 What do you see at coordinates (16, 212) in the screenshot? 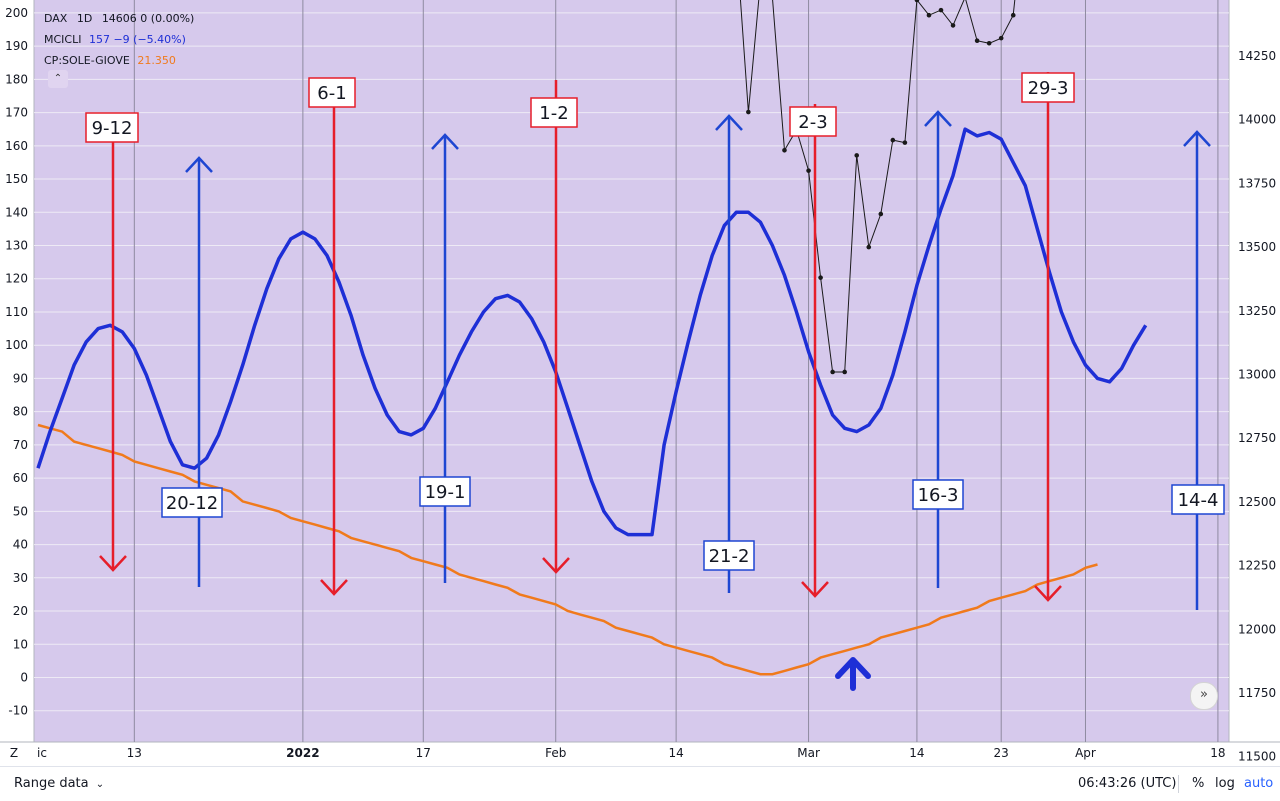
I see `left-axis-tick-label: 140` at bounding box center [16, 212].